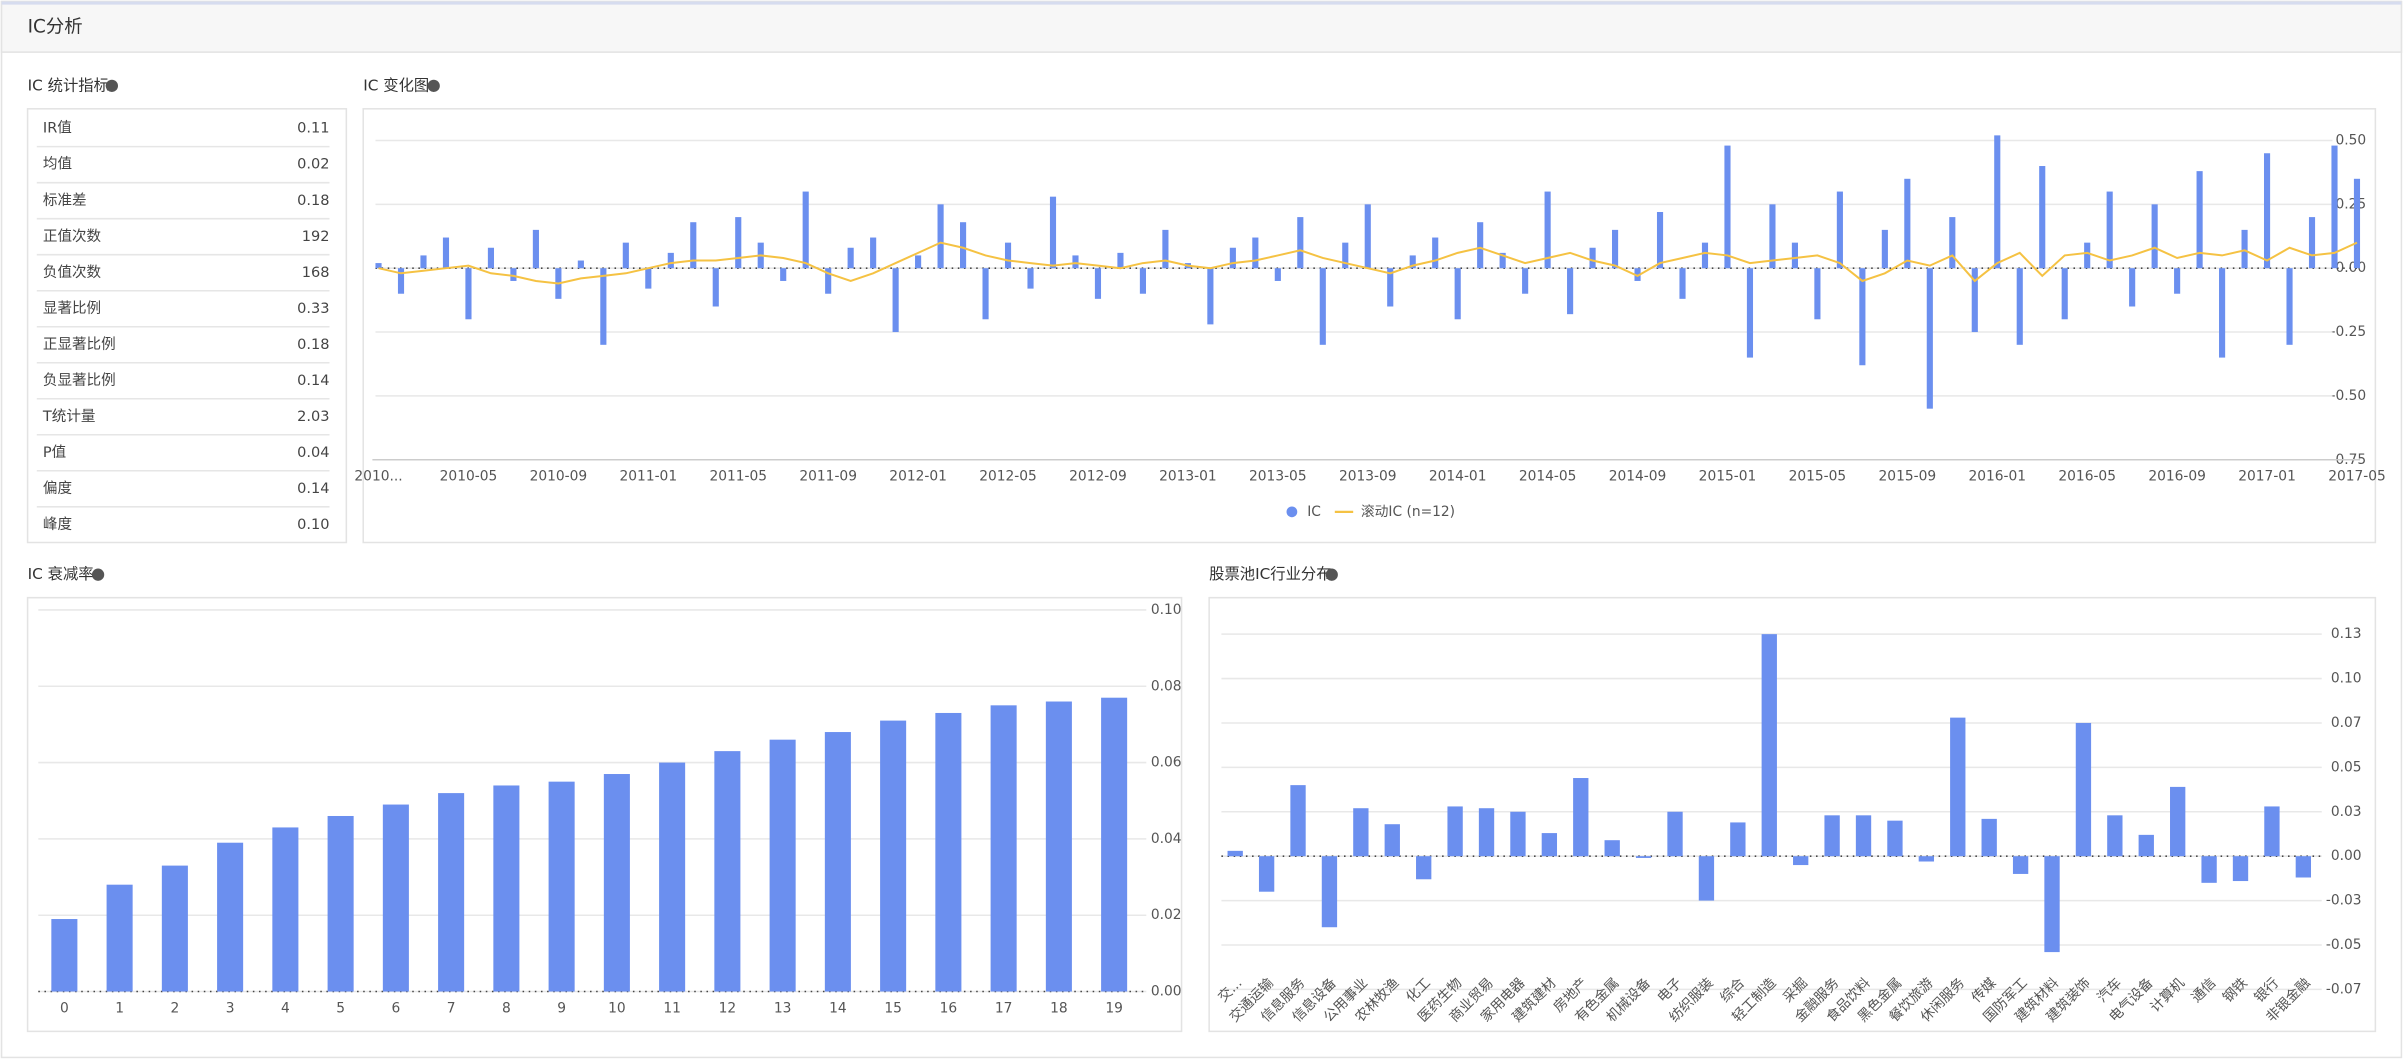 The height and width of the screenshot is (1060, 2403). What do you see at coordinates (1368, 477) in the screenshot?
I see `x-tick-label: 2013-09` at bounding box center [1368, 477].